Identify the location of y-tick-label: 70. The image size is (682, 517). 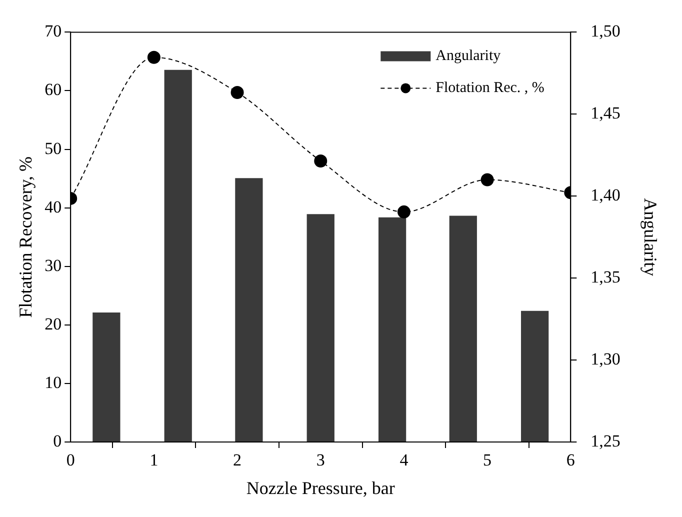
(53, 31).